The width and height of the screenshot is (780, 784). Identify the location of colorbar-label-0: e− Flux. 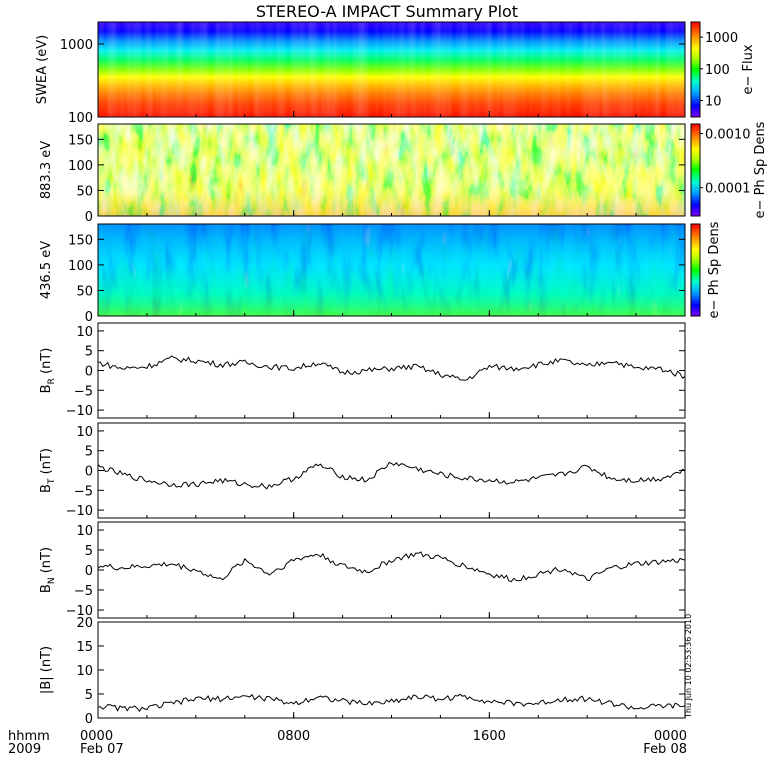
(748, 69).